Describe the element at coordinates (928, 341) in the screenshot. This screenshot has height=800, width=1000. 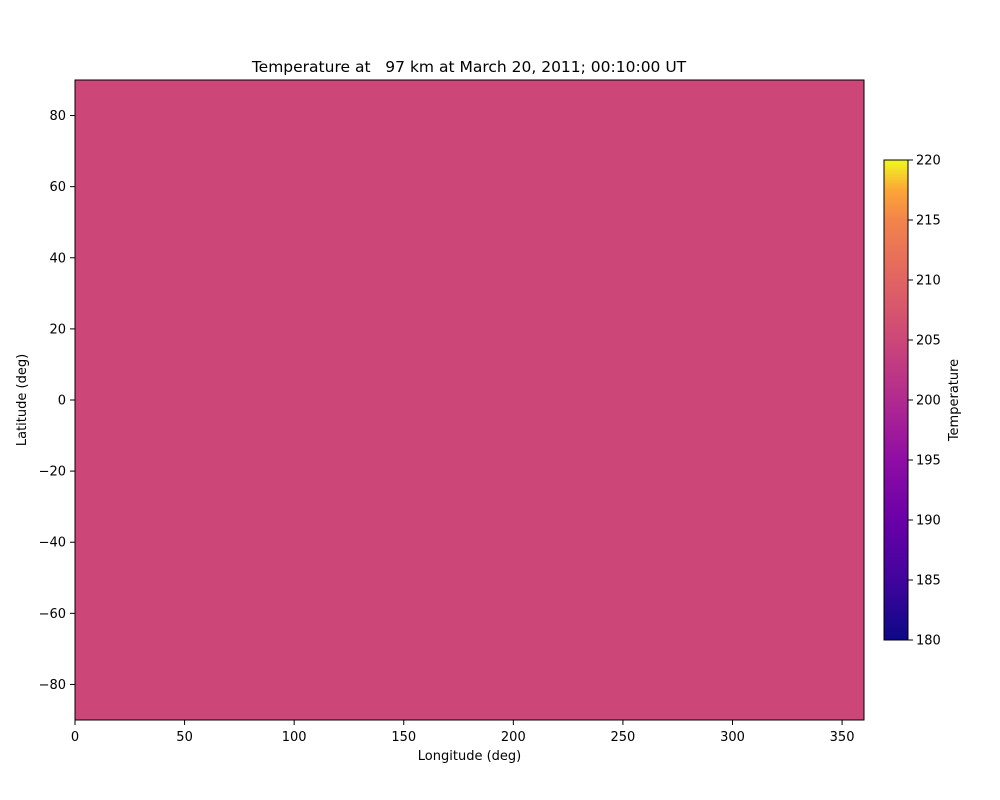
I see `colorbar-tick-label: 205` at that location.